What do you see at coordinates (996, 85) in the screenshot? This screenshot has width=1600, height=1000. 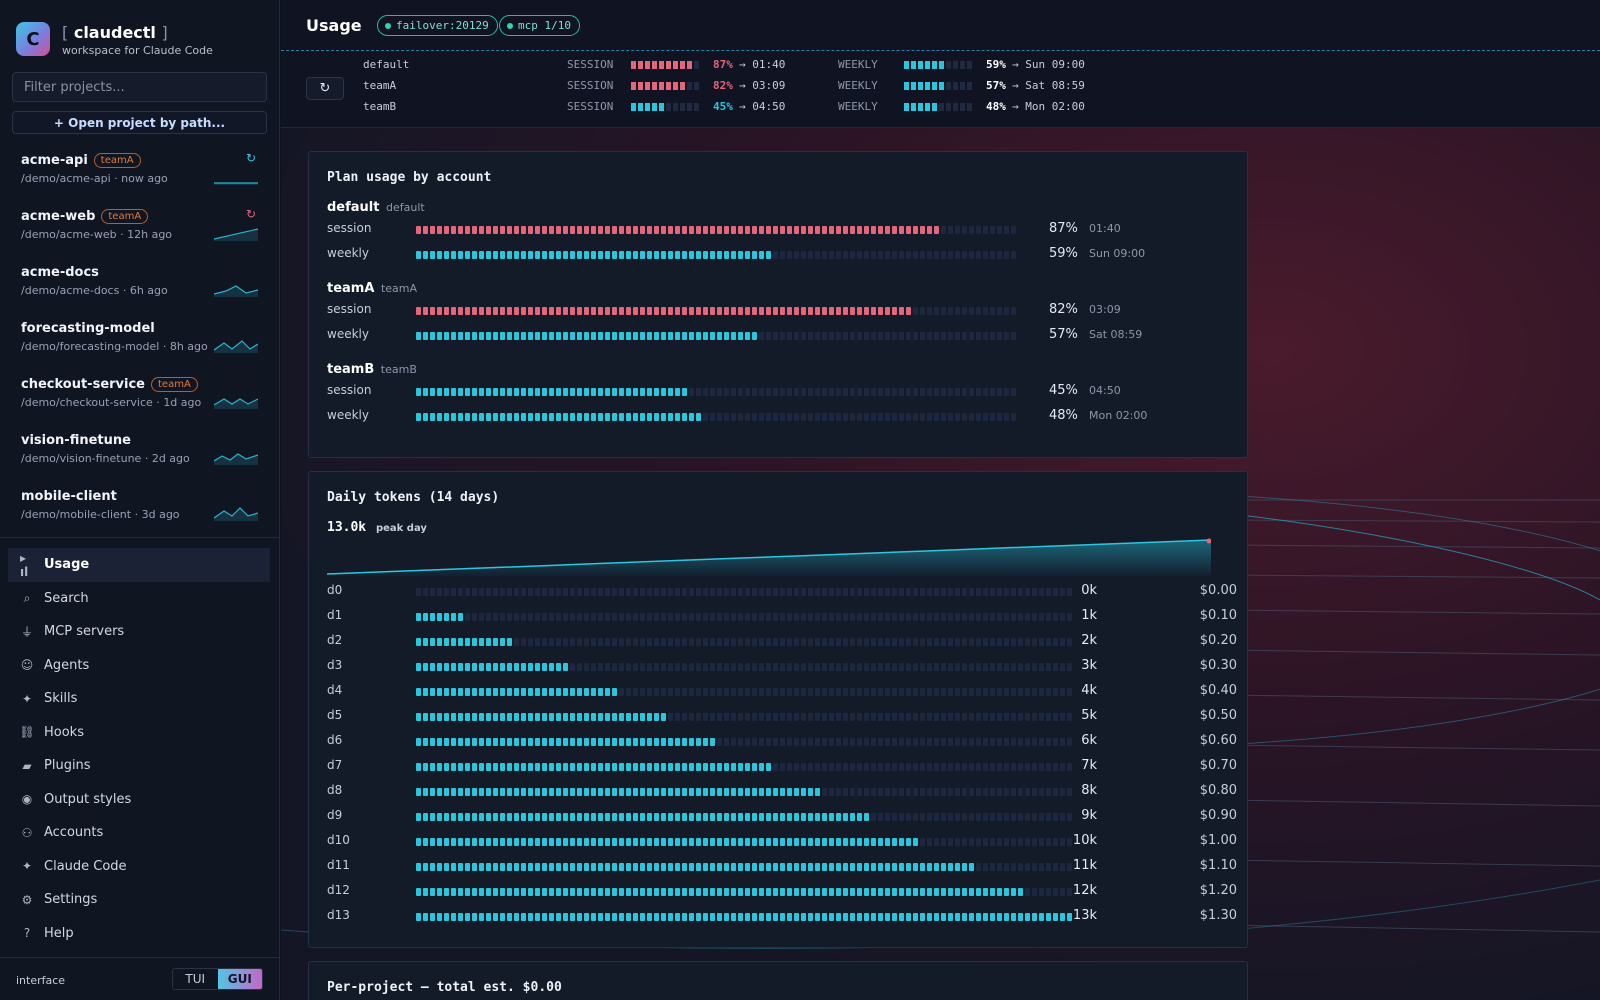 I see `strip-weekly-percent: 57%` at bounding box center [996, 85].